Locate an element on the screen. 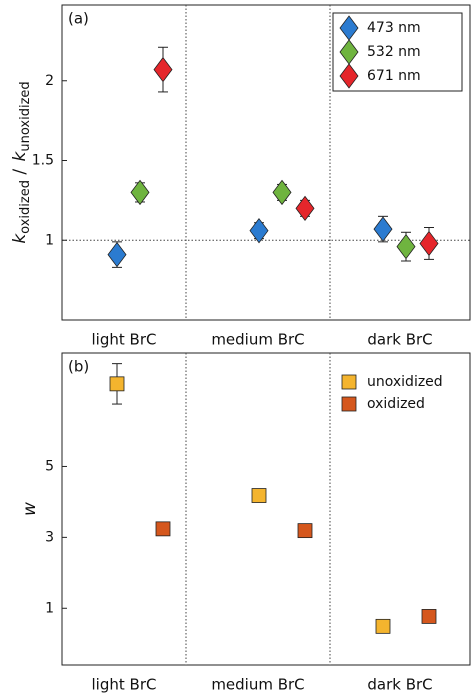 The image size is (474, 700). y-axis-label-subscript: unoxidized is located at coordinates (25, 116).